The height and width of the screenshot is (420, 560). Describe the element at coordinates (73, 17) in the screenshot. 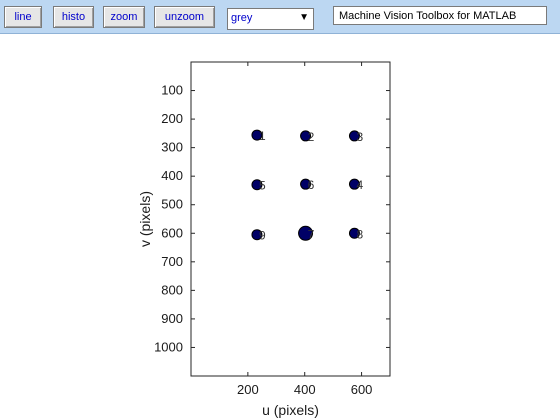

I see `histo-button: histo` at that location.